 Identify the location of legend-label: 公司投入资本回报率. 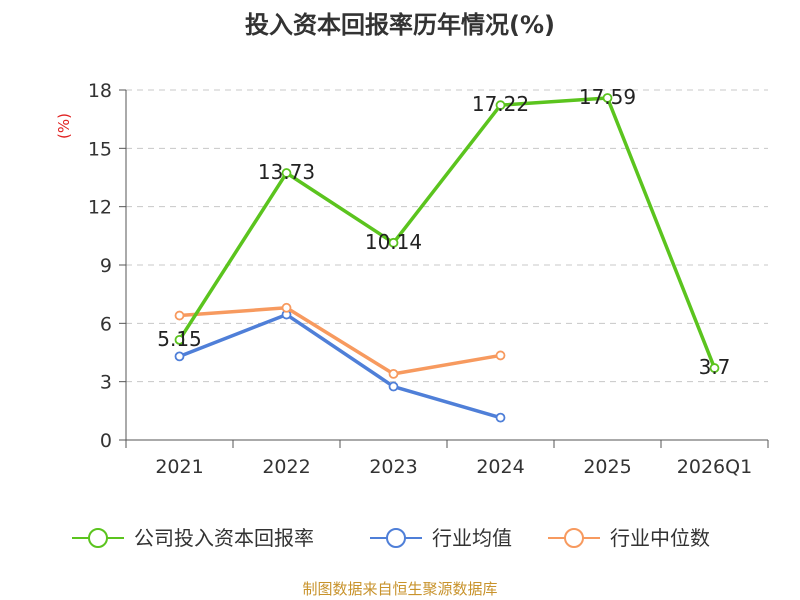
(224, 538).